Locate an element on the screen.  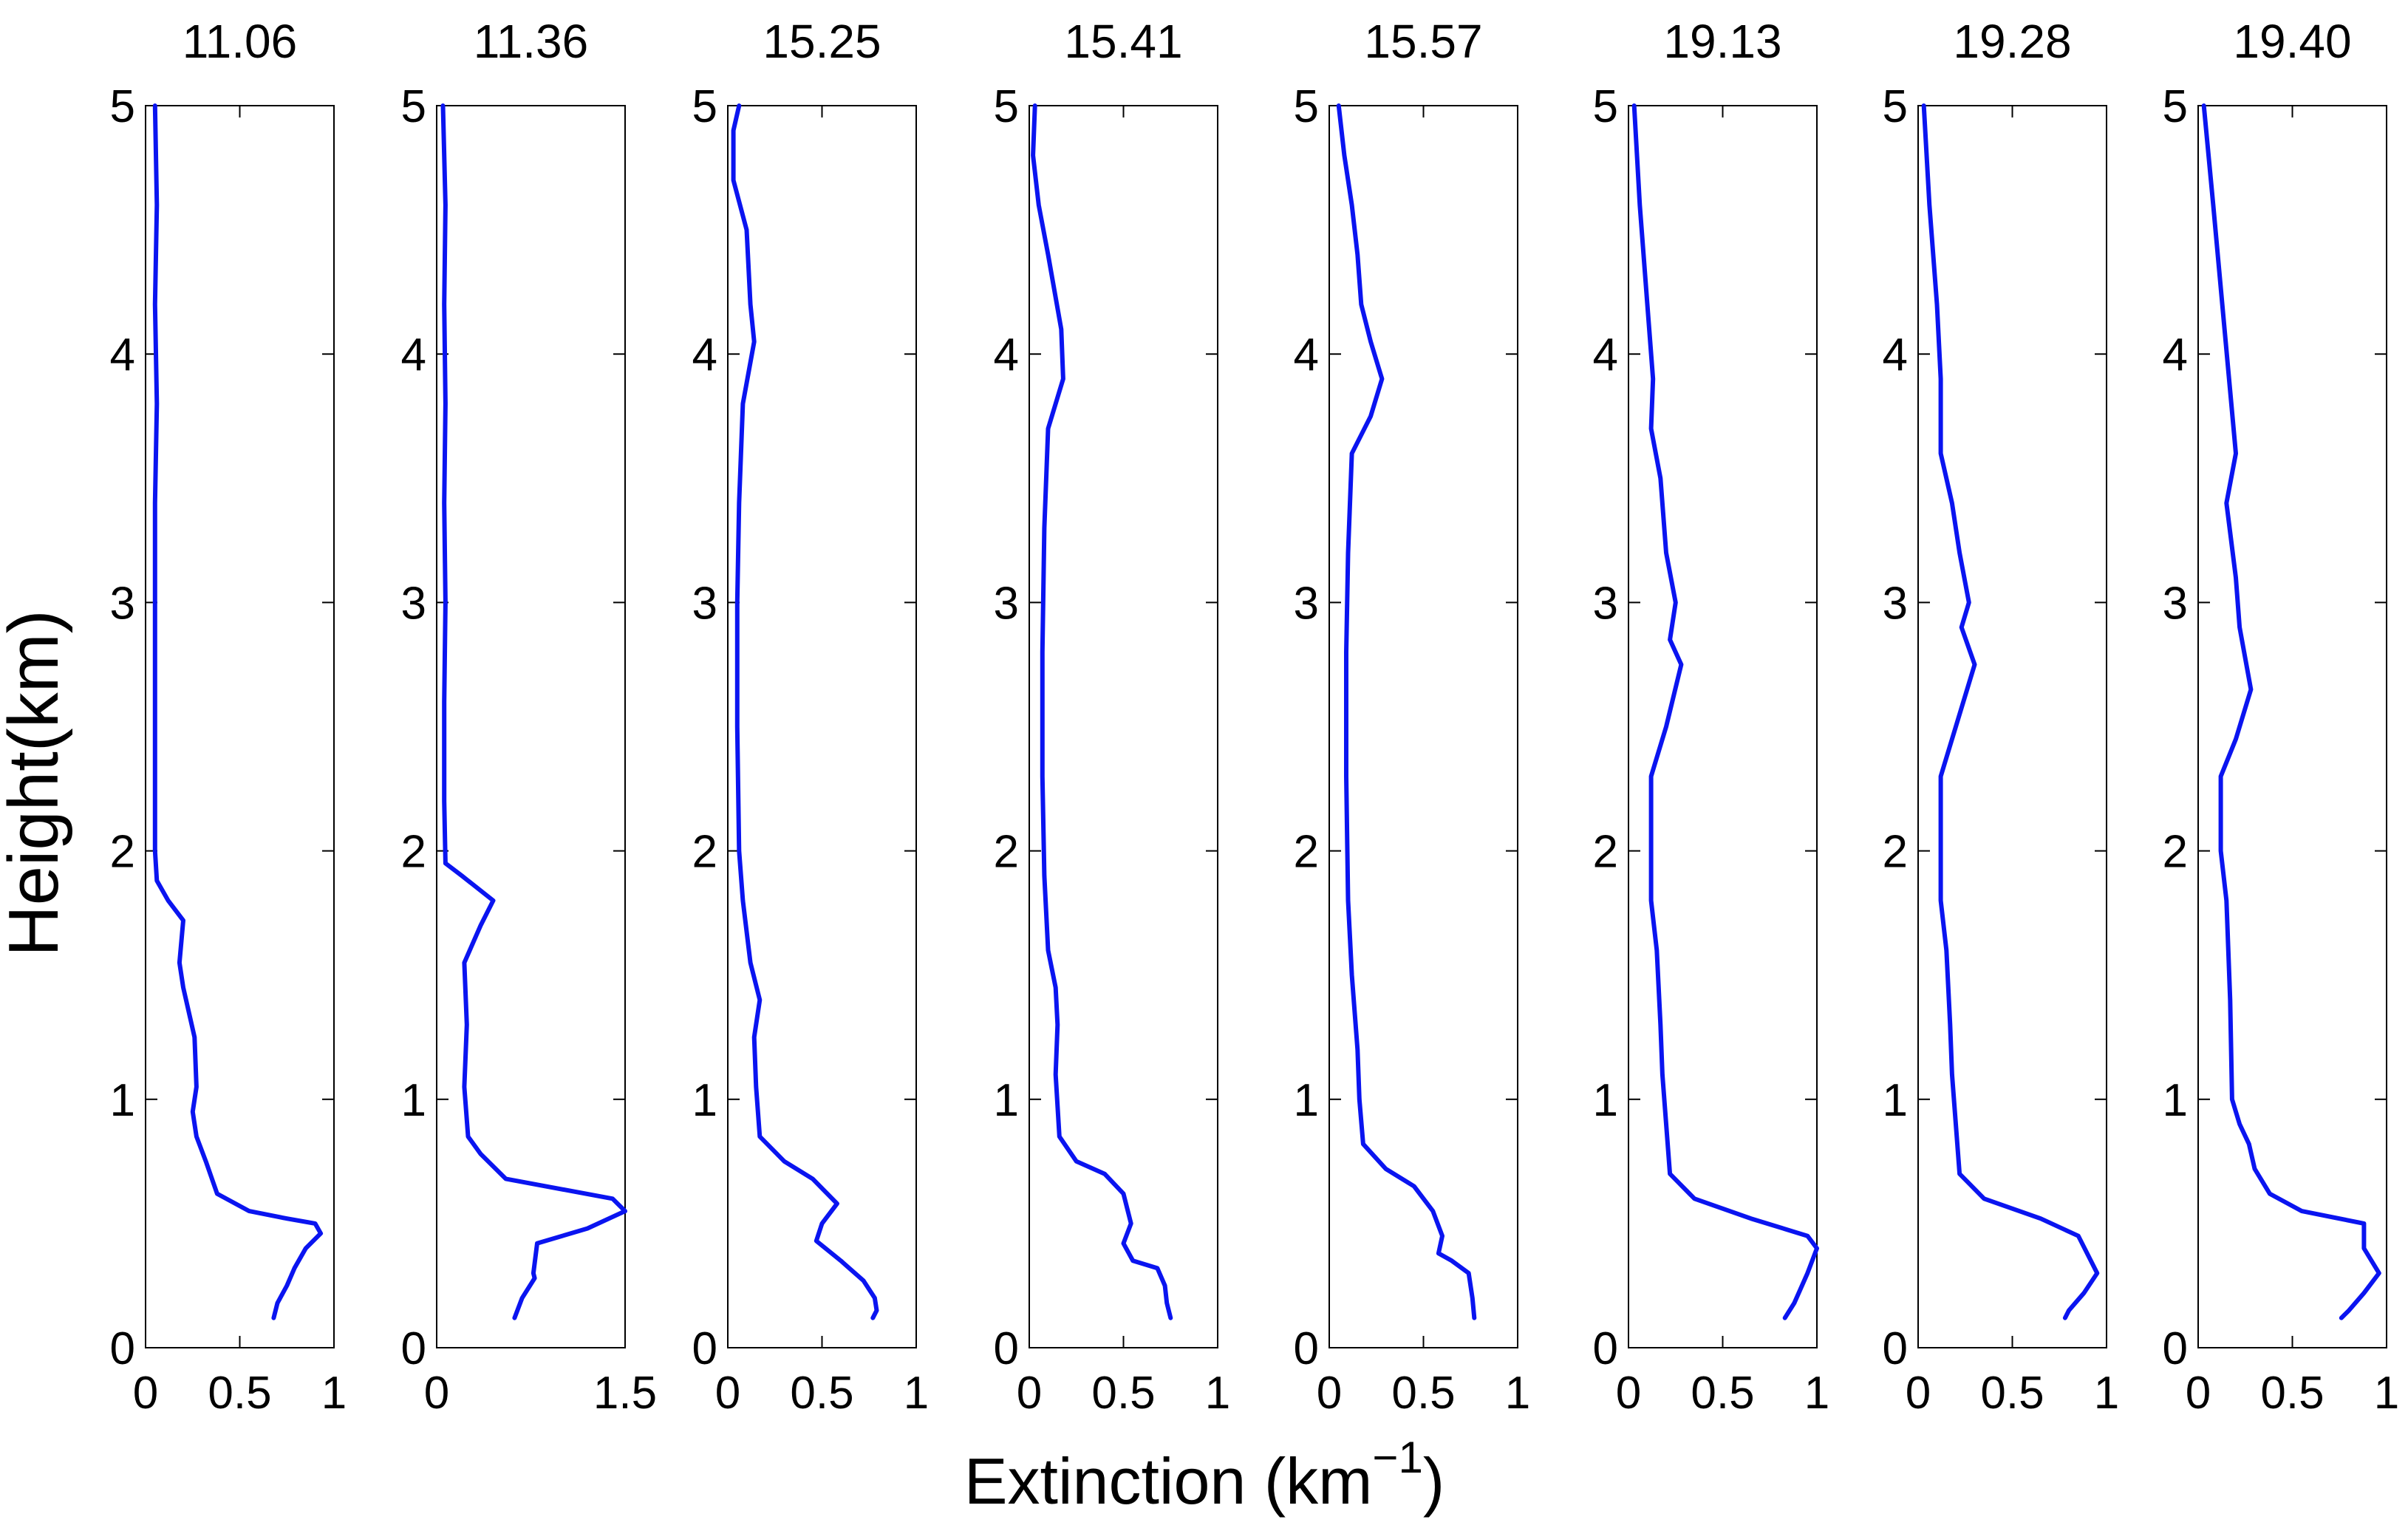
panel-4-frame is located at coordinates (1124, 726).